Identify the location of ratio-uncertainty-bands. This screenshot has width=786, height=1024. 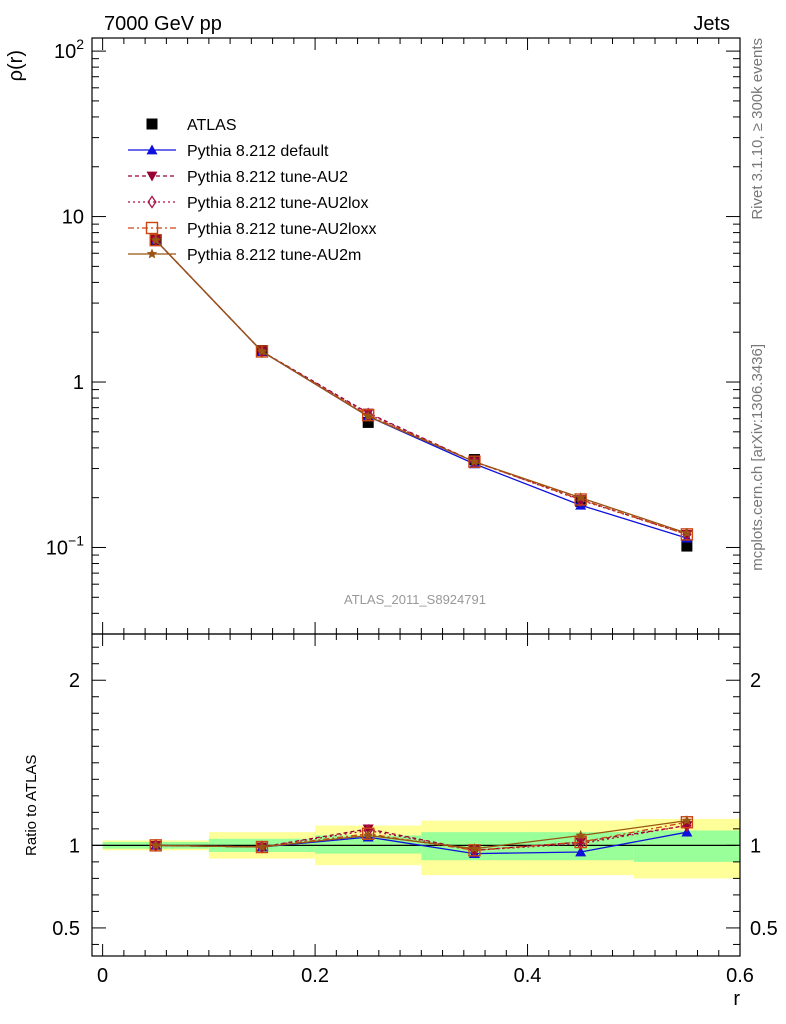
(416, 848).